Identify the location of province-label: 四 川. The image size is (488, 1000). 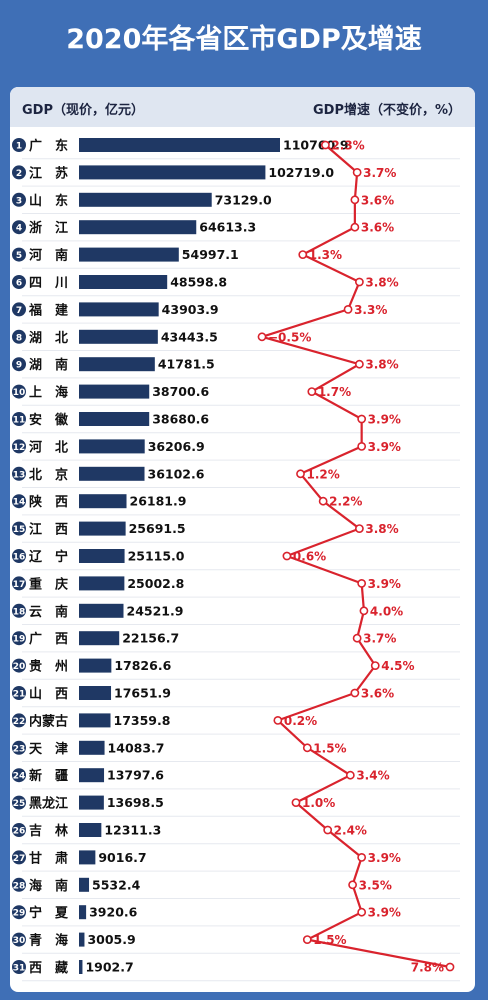
(48, 283).